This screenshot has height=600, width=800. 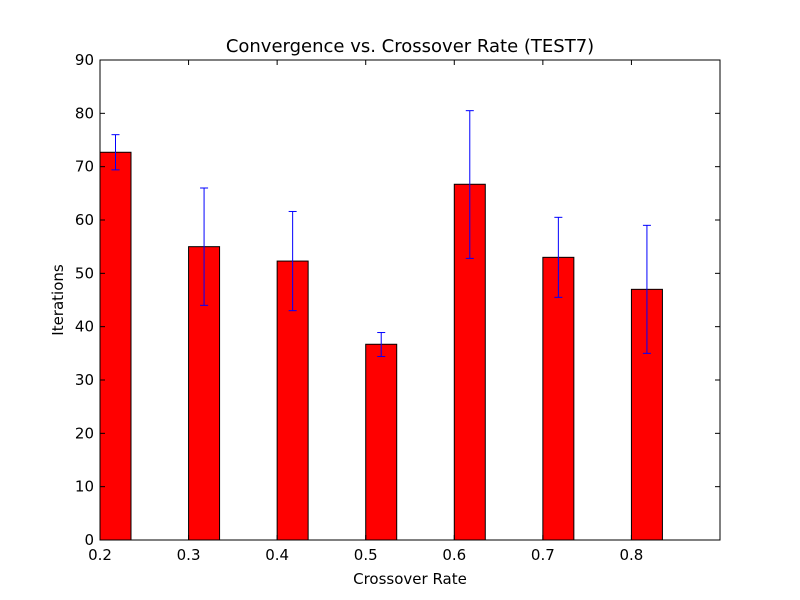 What do you see at coordinates (84, 327) in the screenshot?
I see `y-tick-label-4: 40` at bounding box center [84, 327].